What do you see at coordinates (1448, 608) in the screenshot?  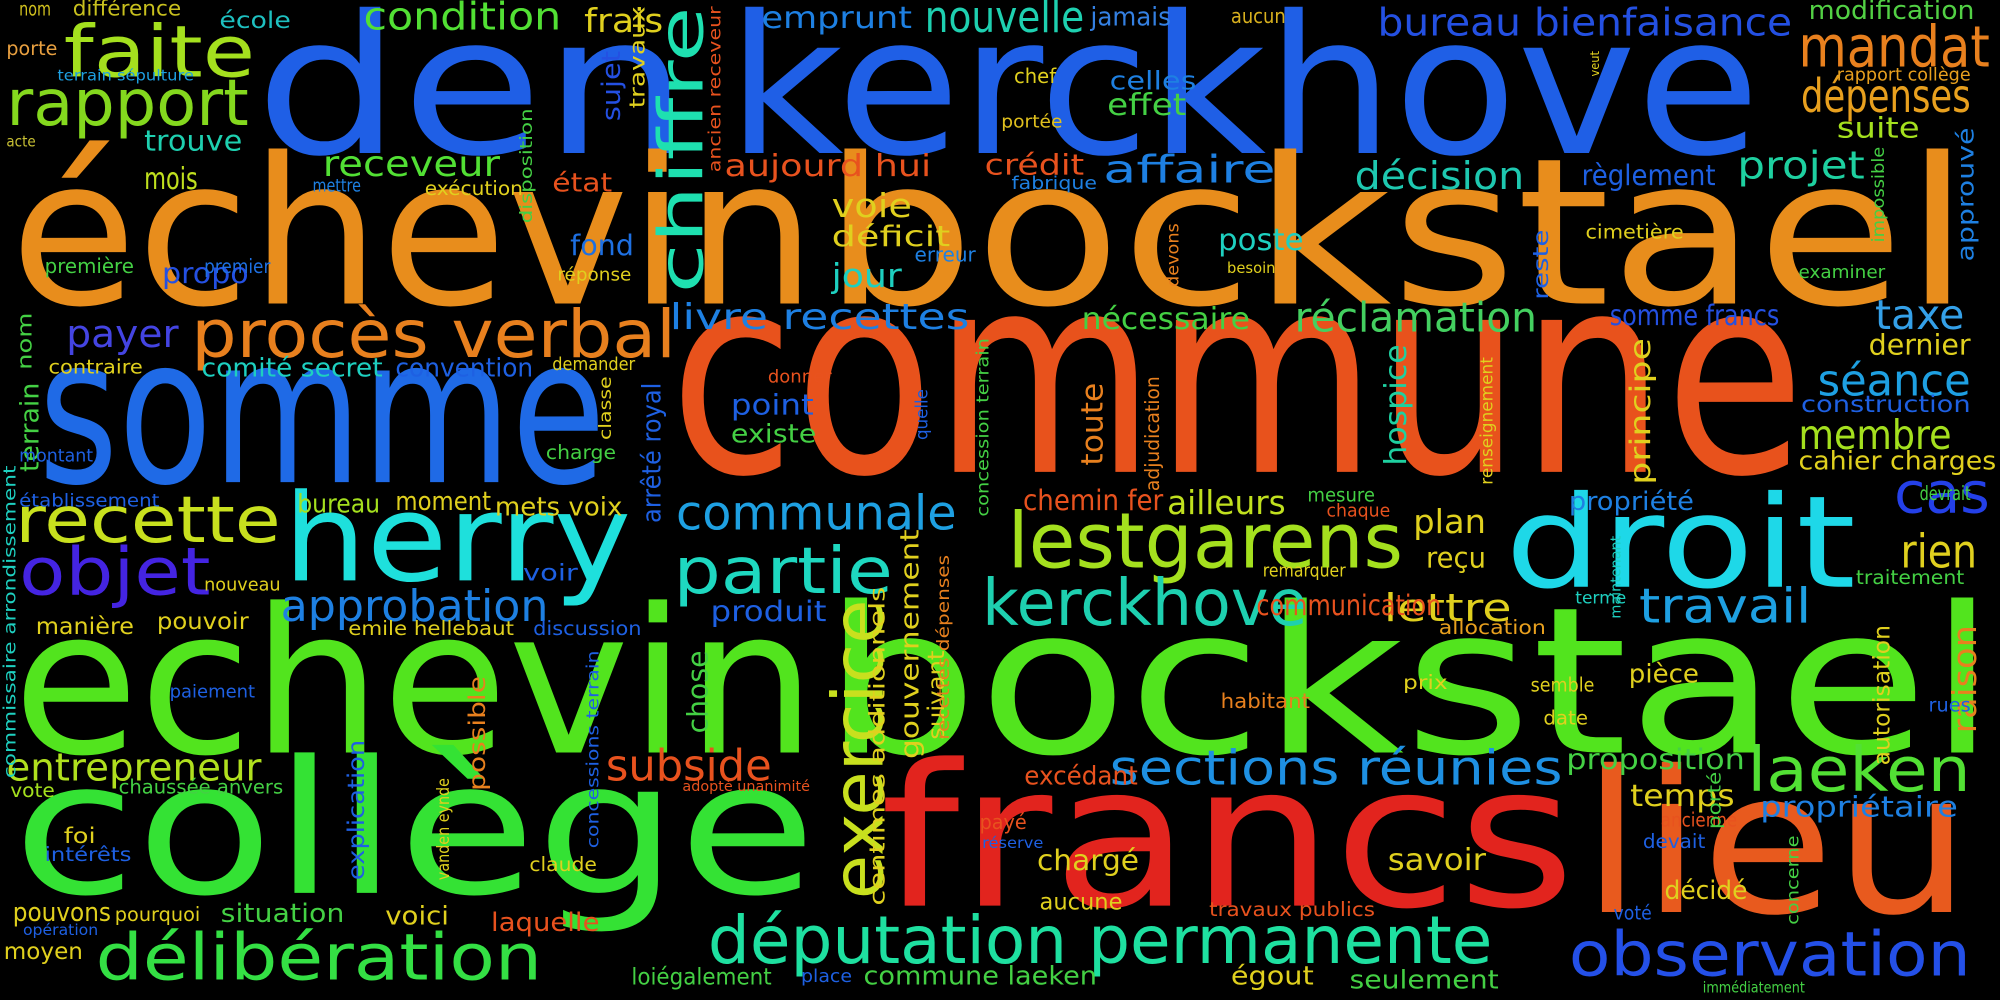 I see `word: lettre` at bounding box center [1448, 608].